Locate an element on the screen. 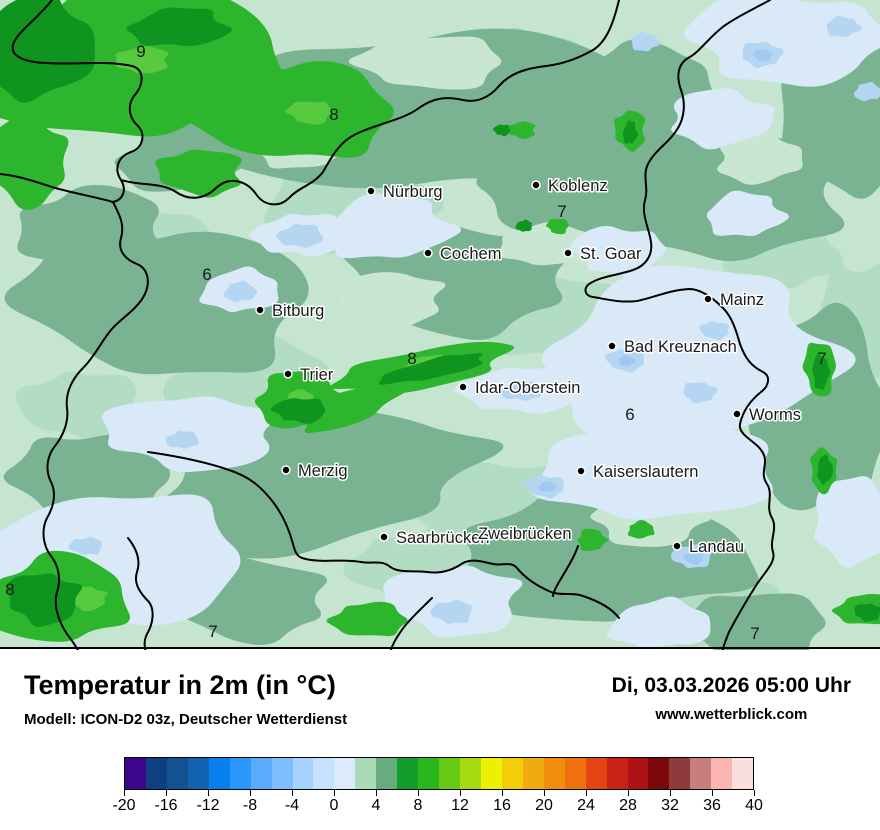 The image size is (880, 830). city-label: Trier is located at coordinates (317, 375).